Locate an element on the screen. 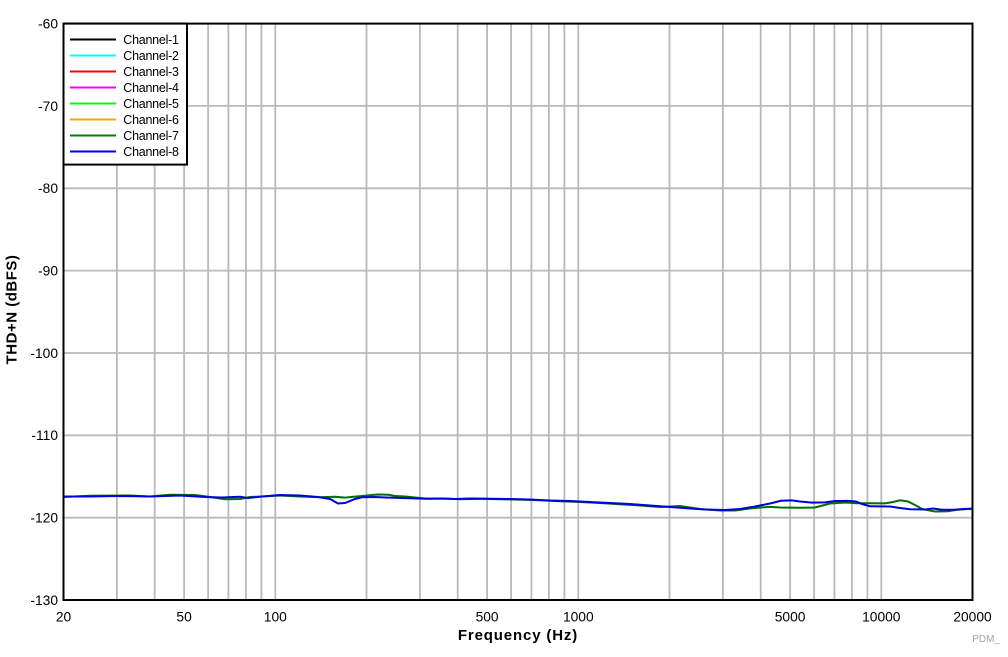 The height and width of the screenshot is (657, 1008). svg-text: Channel-2 is located at coordinates (151, 56).